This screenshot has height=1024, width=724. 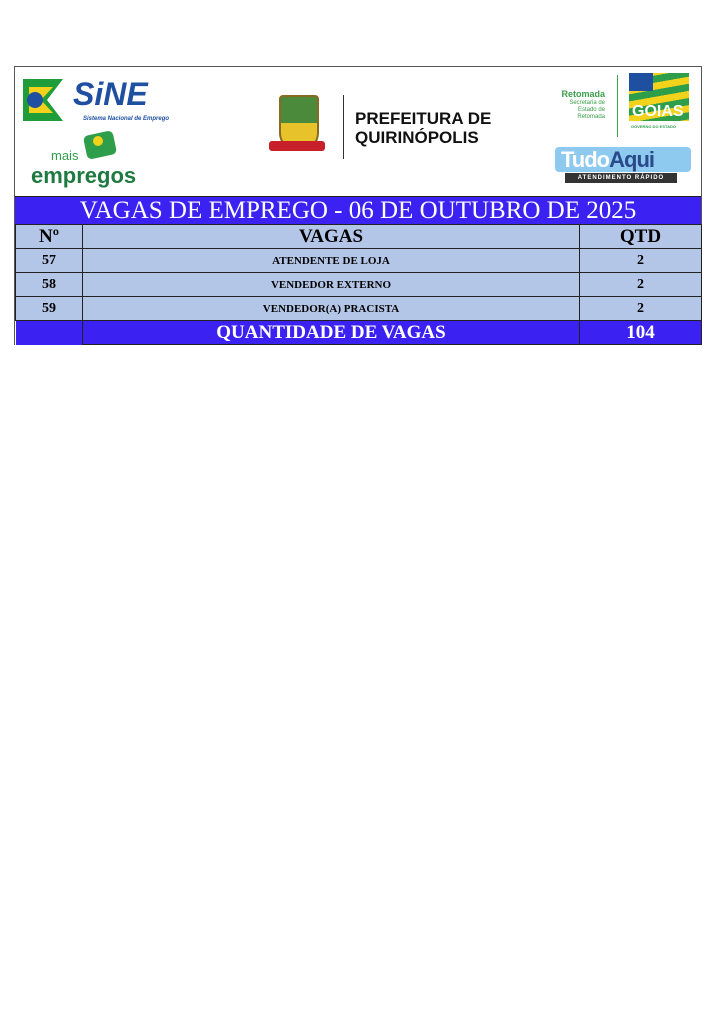 I want to click on goias-logo: GOIAS GOVERNO DO ESTADO, so click(x=659, y=103).